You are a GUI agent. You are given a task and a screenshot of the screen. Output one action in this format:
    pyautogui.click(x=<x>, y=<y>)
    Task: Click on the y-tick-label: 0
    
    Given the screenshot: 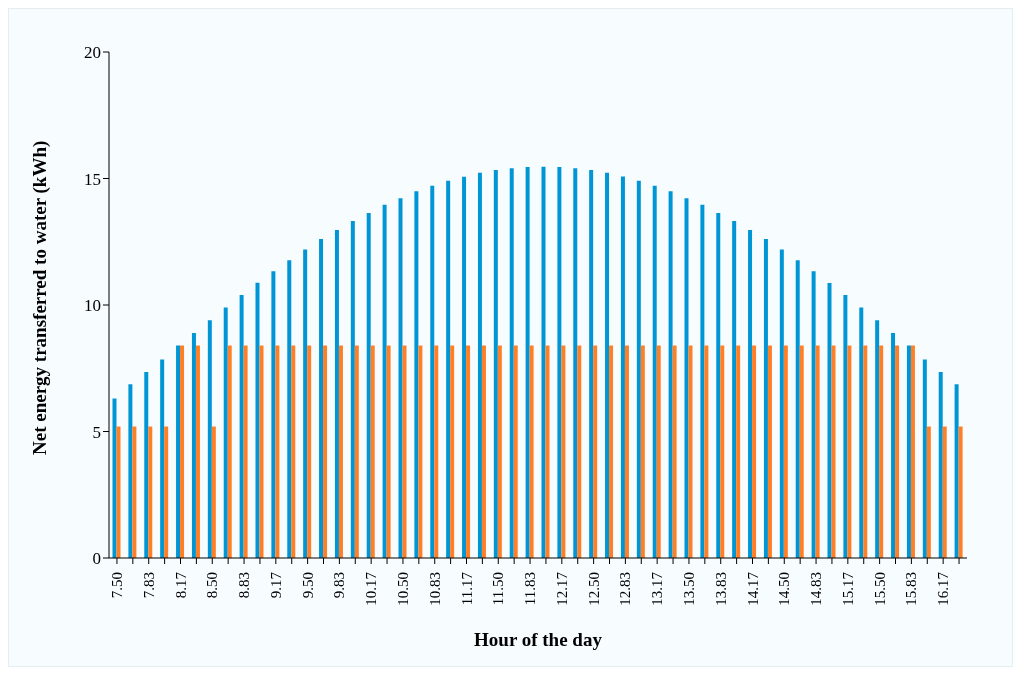 What is the action you would take?
    pyautogui.click(x=96, y=559)
    